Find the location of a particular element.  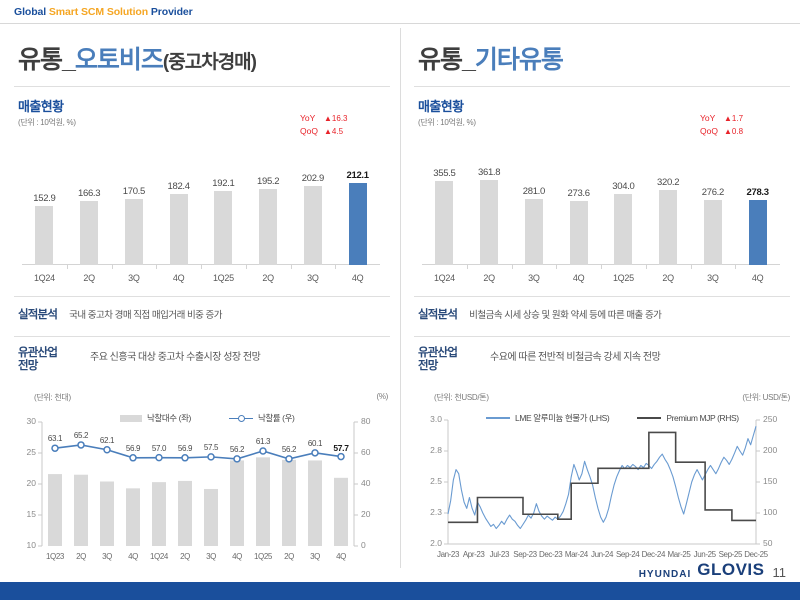

right-sales-unit: (단위 : 10억원, %) is located at coordinates (447, 122).